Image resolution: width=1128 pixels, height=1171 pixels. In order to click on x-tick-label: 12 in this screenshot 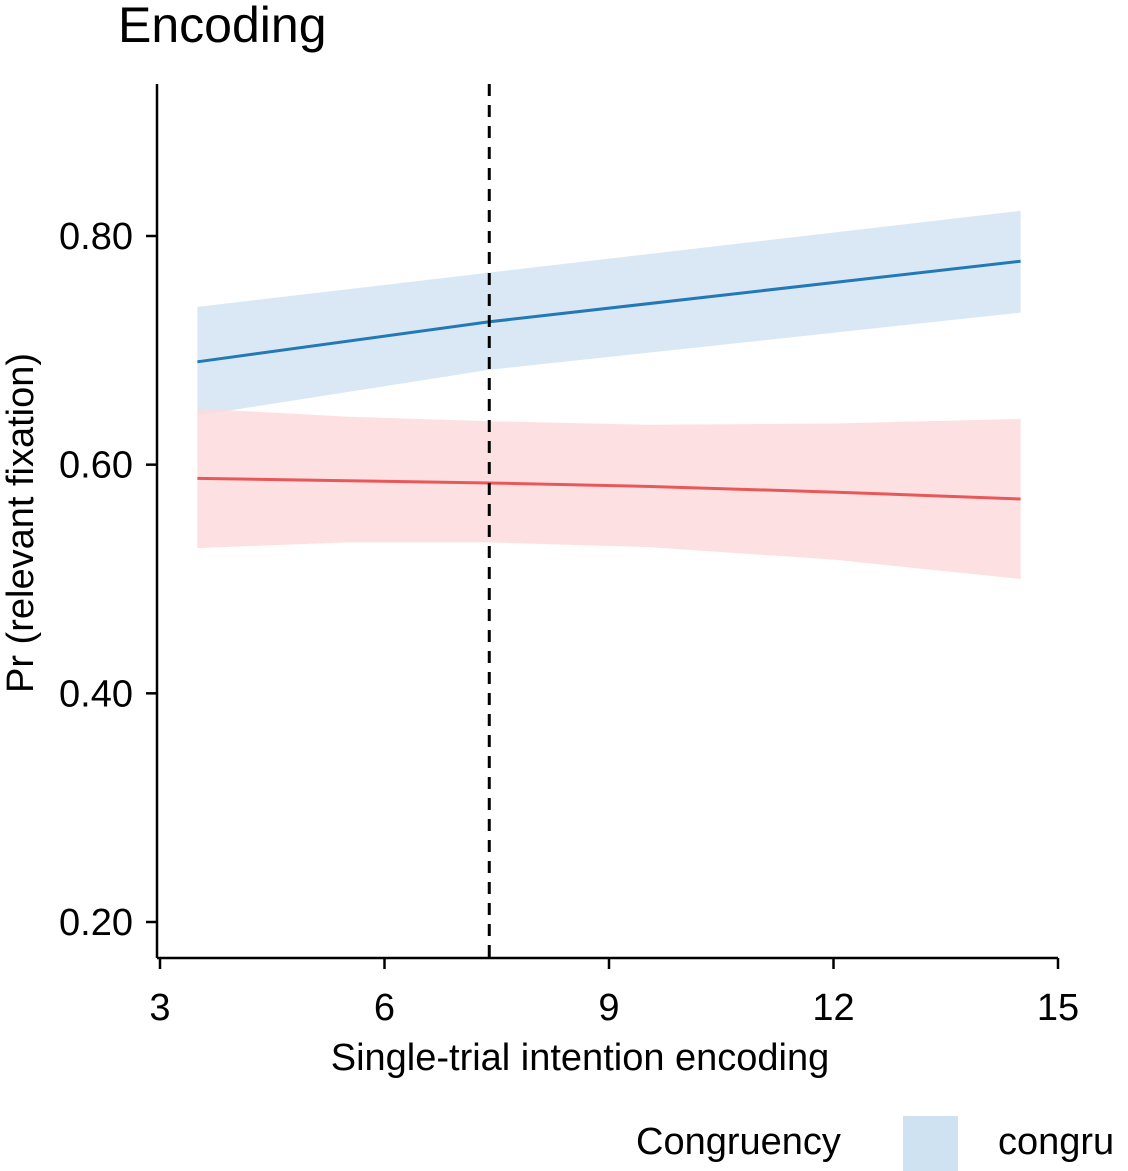, I will do `click(833, 1008)`.